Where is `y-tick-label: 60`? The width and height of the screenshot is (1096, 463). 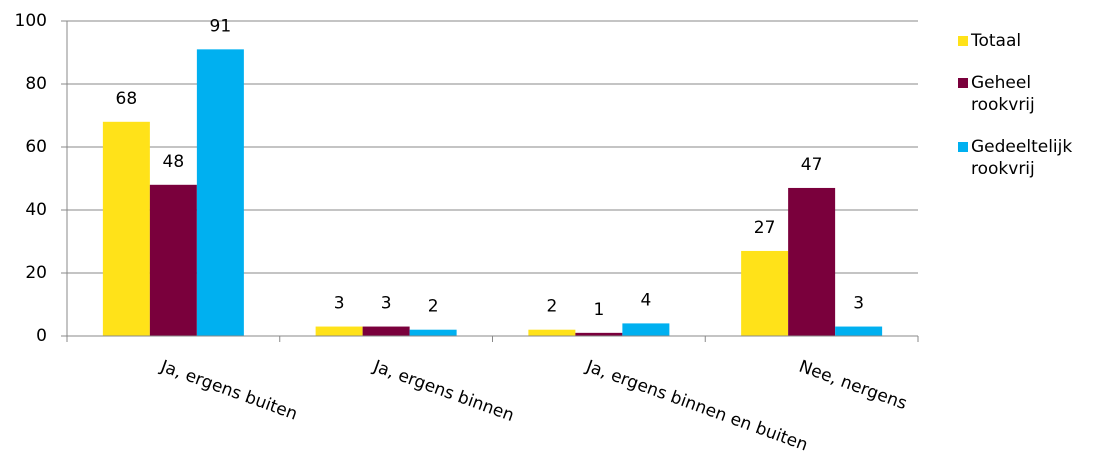 y-tick-label: 60 is located at coordinates (36, 147).